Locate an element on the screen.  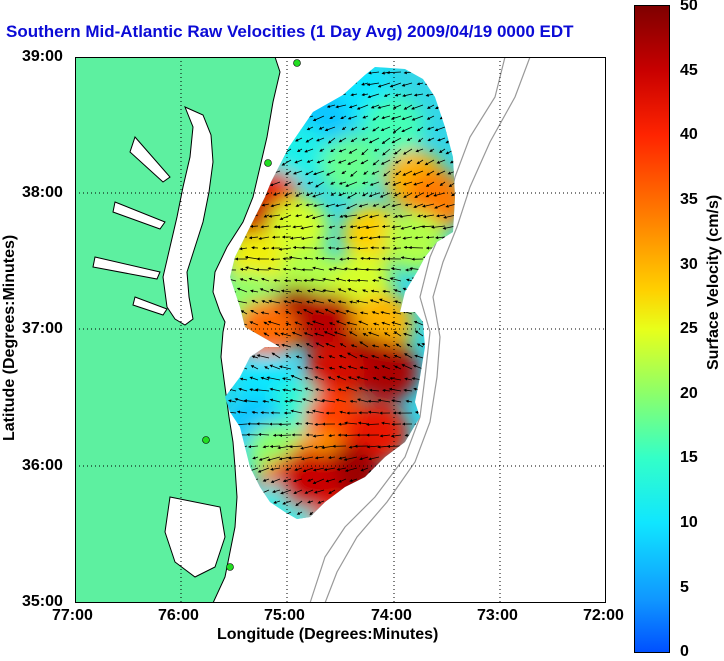
colorbar-tick: 30 is located at coordinates (689, 265).